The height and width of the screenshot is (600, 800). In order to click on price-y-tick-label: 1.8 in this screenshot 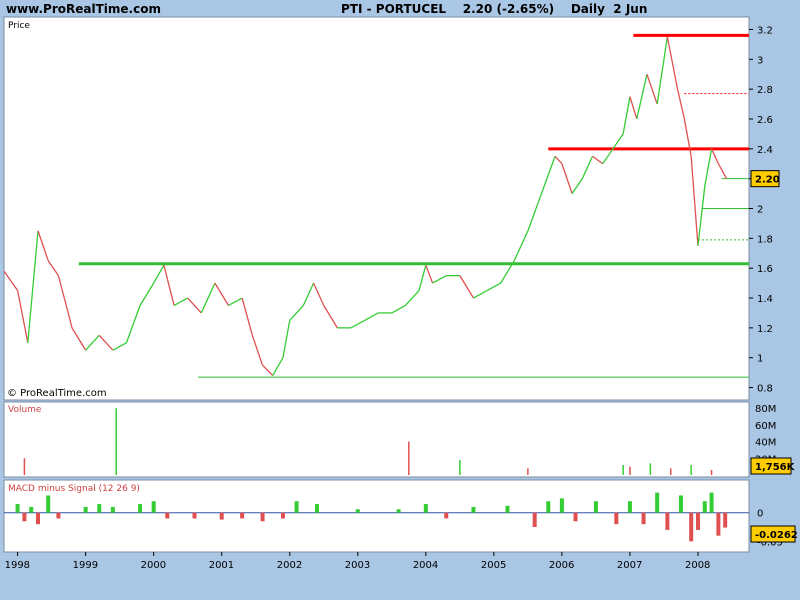, I will do `click(765, 239)`.